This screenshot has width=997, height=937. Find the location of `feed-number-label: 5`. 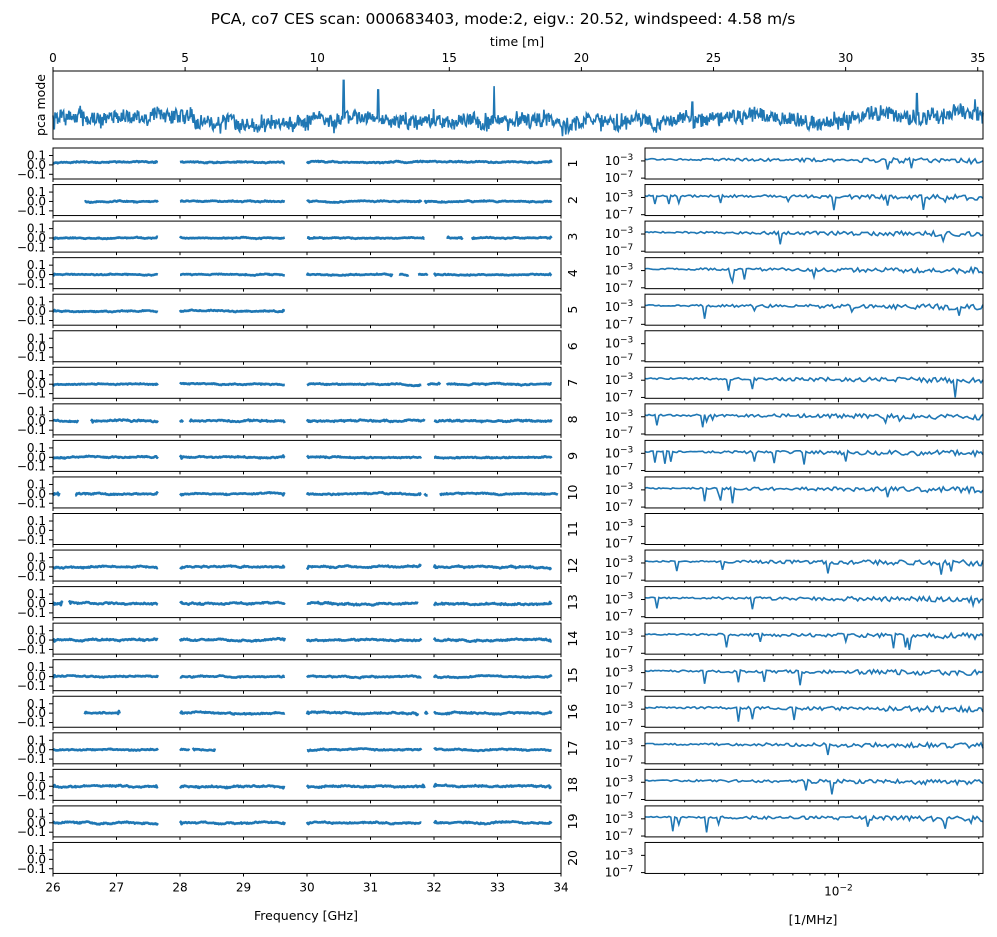

feed-number-label: 5 is located at coordinates (572, 310).